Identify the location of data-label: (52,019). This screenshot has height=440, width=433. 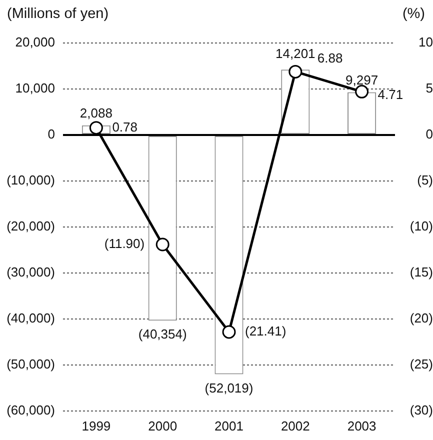
(229, 388).